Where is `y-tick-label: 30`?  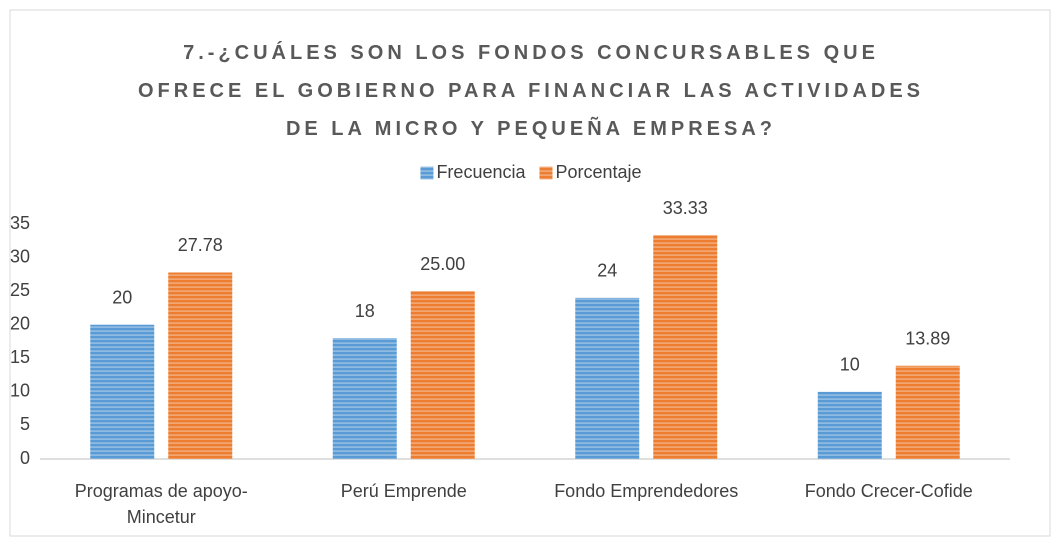
y-tick-label: 30 is located at coordinates (20, 256).